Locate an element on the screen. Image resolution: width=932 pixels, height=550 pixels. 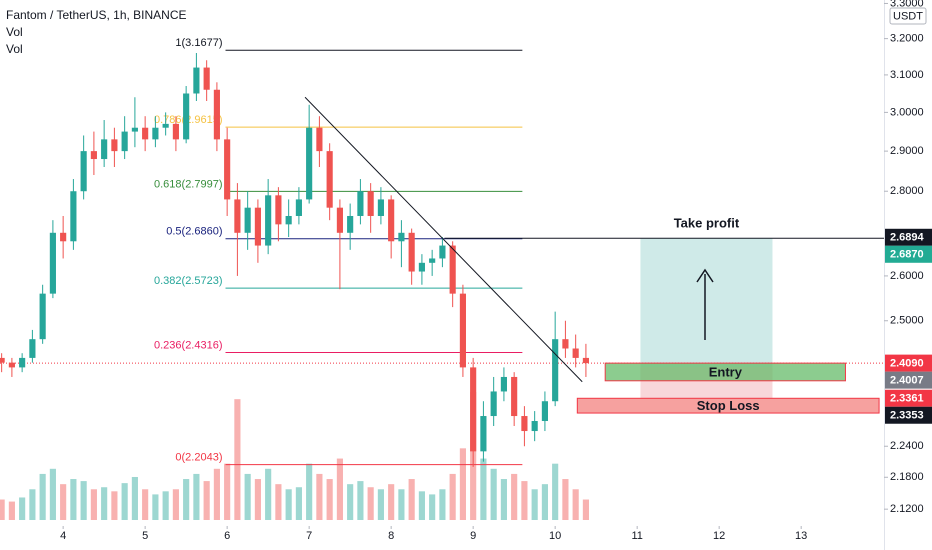
x-tick-label: 5 is located at coordinates (145, 536).